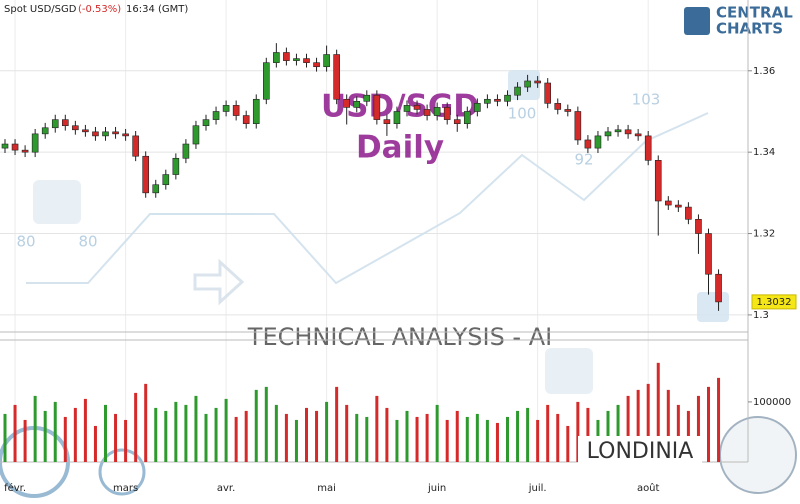  What do you see at coordinates (436, 488) in the screenshot?
I see `x-tick-label: juin` at bounding box center [436, 488].